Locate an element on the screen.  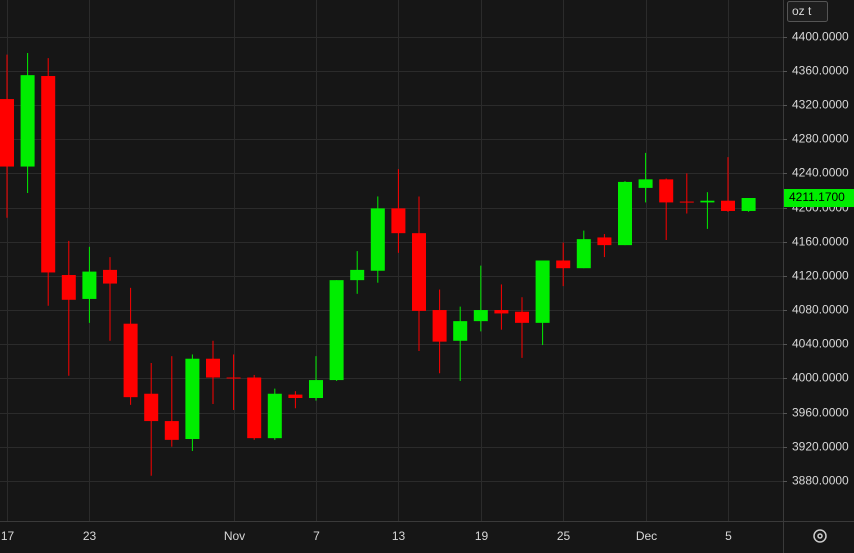
settings-gear-center is located at coordinates (820, 536).